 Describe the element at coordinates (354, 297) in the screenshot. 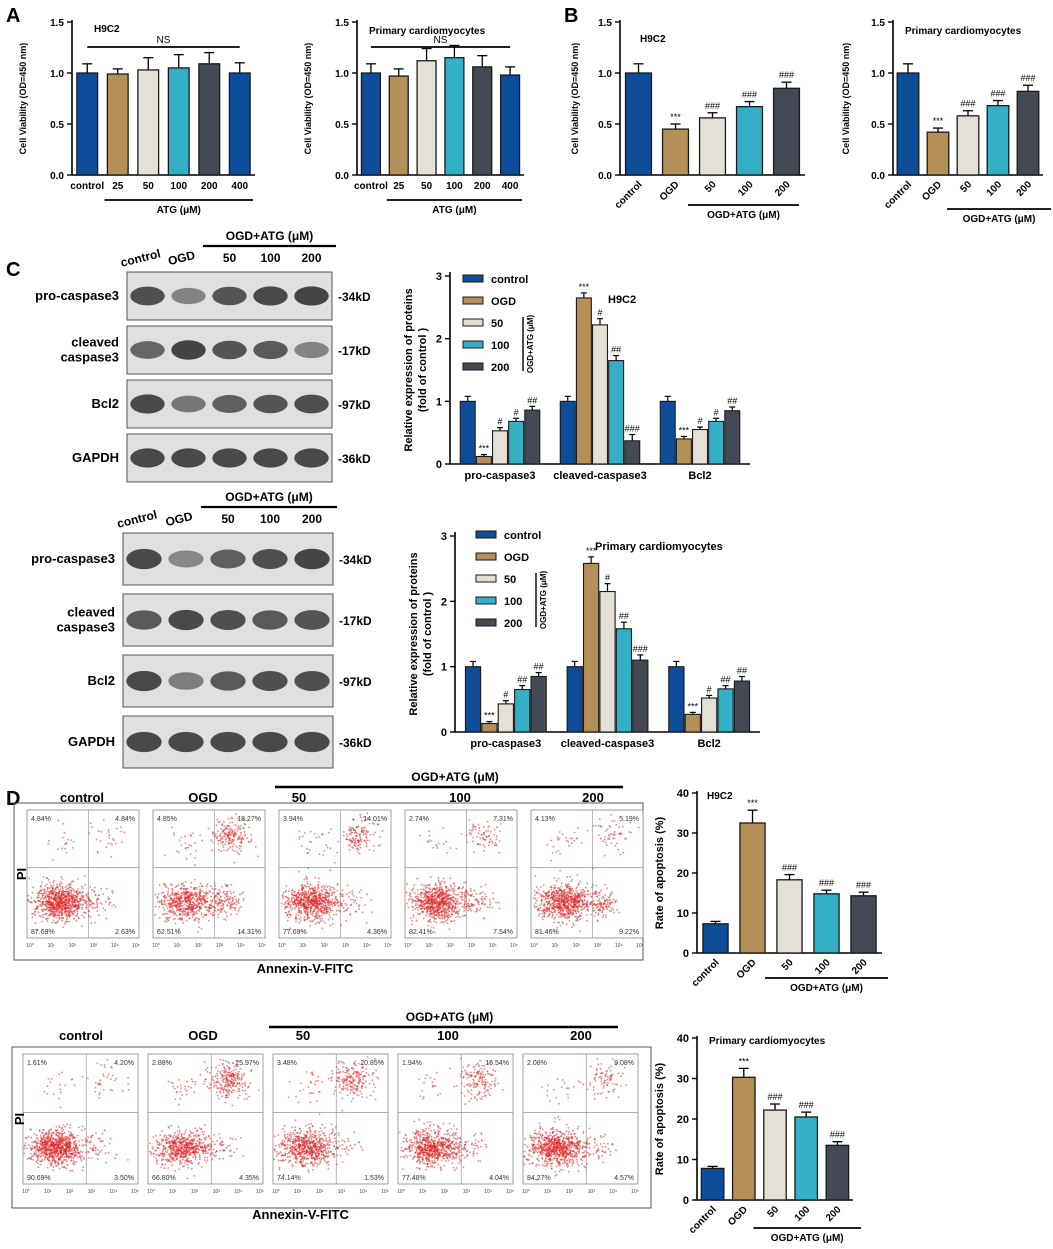

I see `band-size-label: -34kD` at that location.